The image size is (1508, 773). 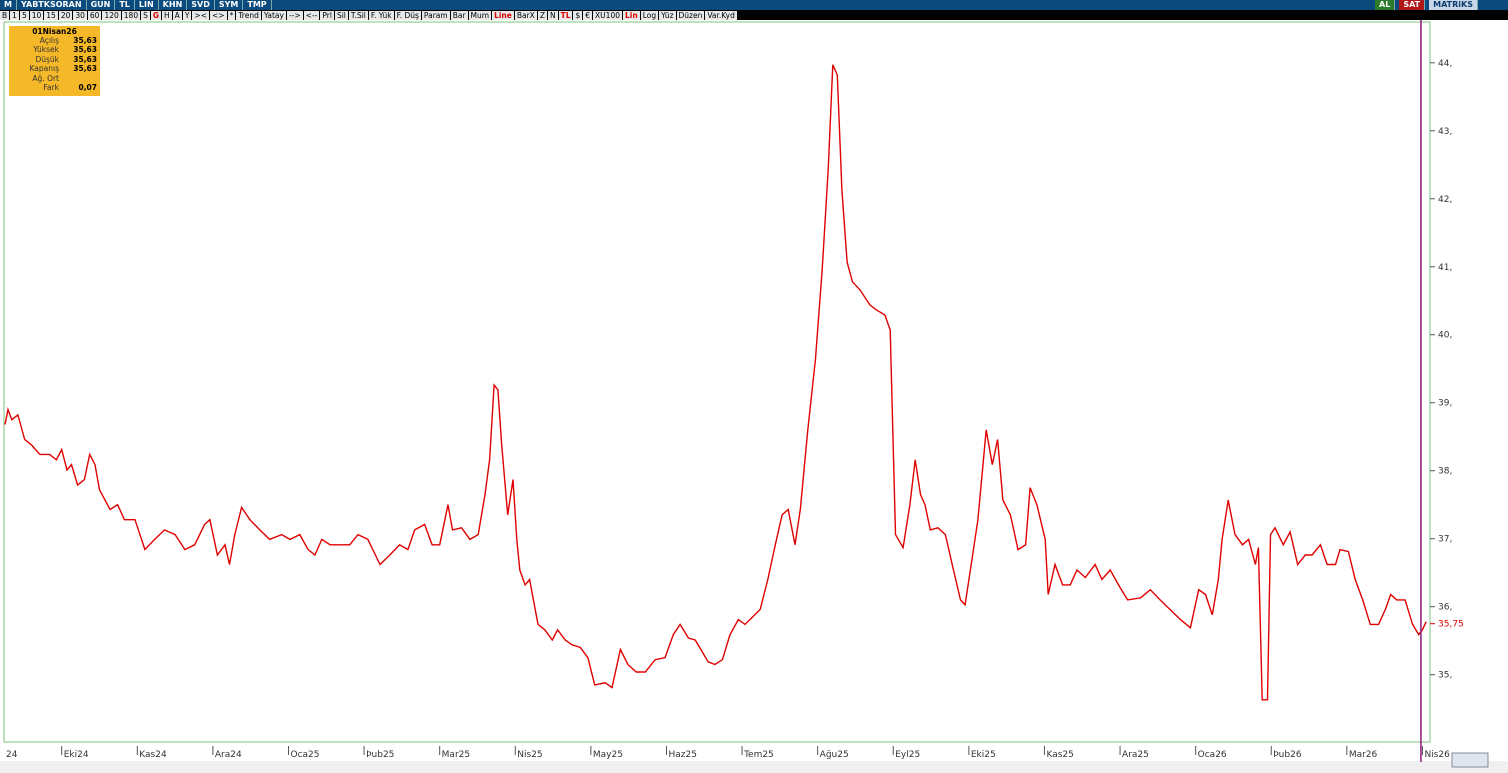 What do you see at coordinates (52, 5) in the screenshot?
I see `toolbar-button: YABTKSORAN` at bounding box center [52, 5].